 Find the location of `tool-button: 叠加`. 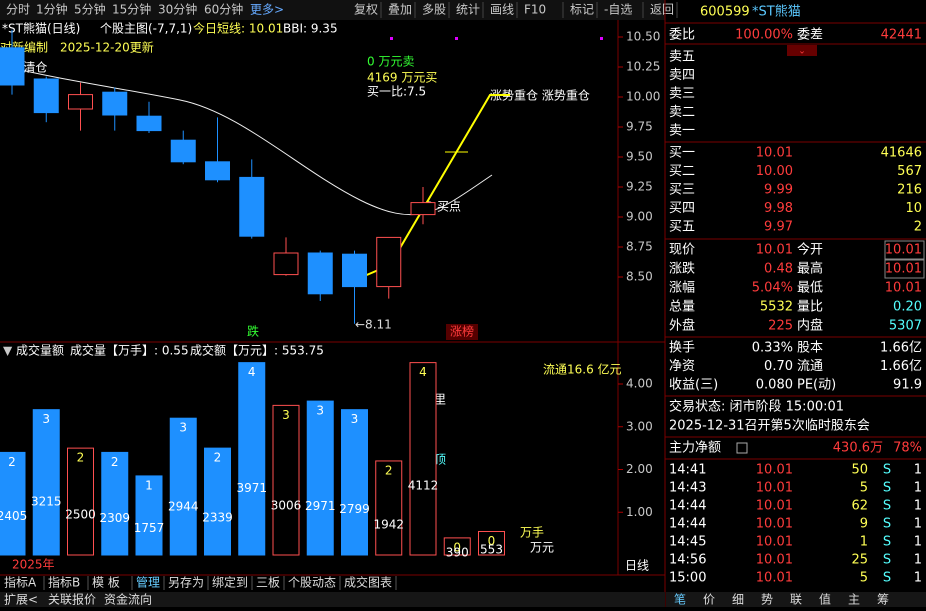

tool-button: 叠加 is located at coordinates (400, 10).